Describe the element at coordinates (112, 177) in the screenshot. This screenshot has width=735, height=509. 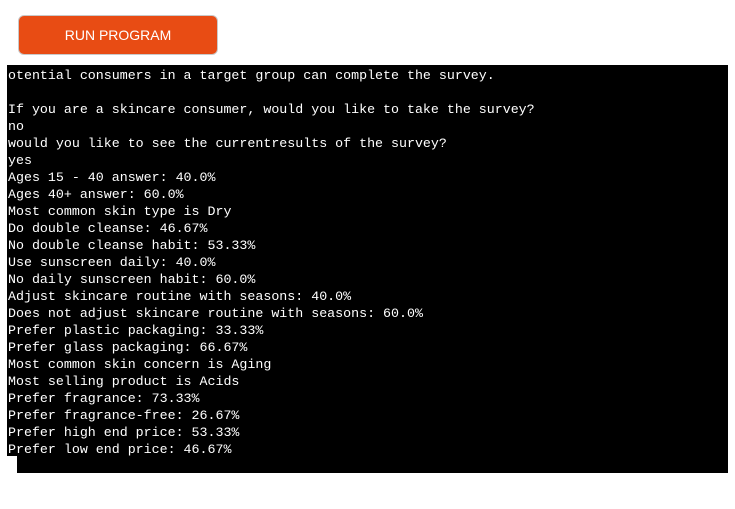
I see `terminal-line: Ages 15 - 40 answer: 40.0%` at that location.